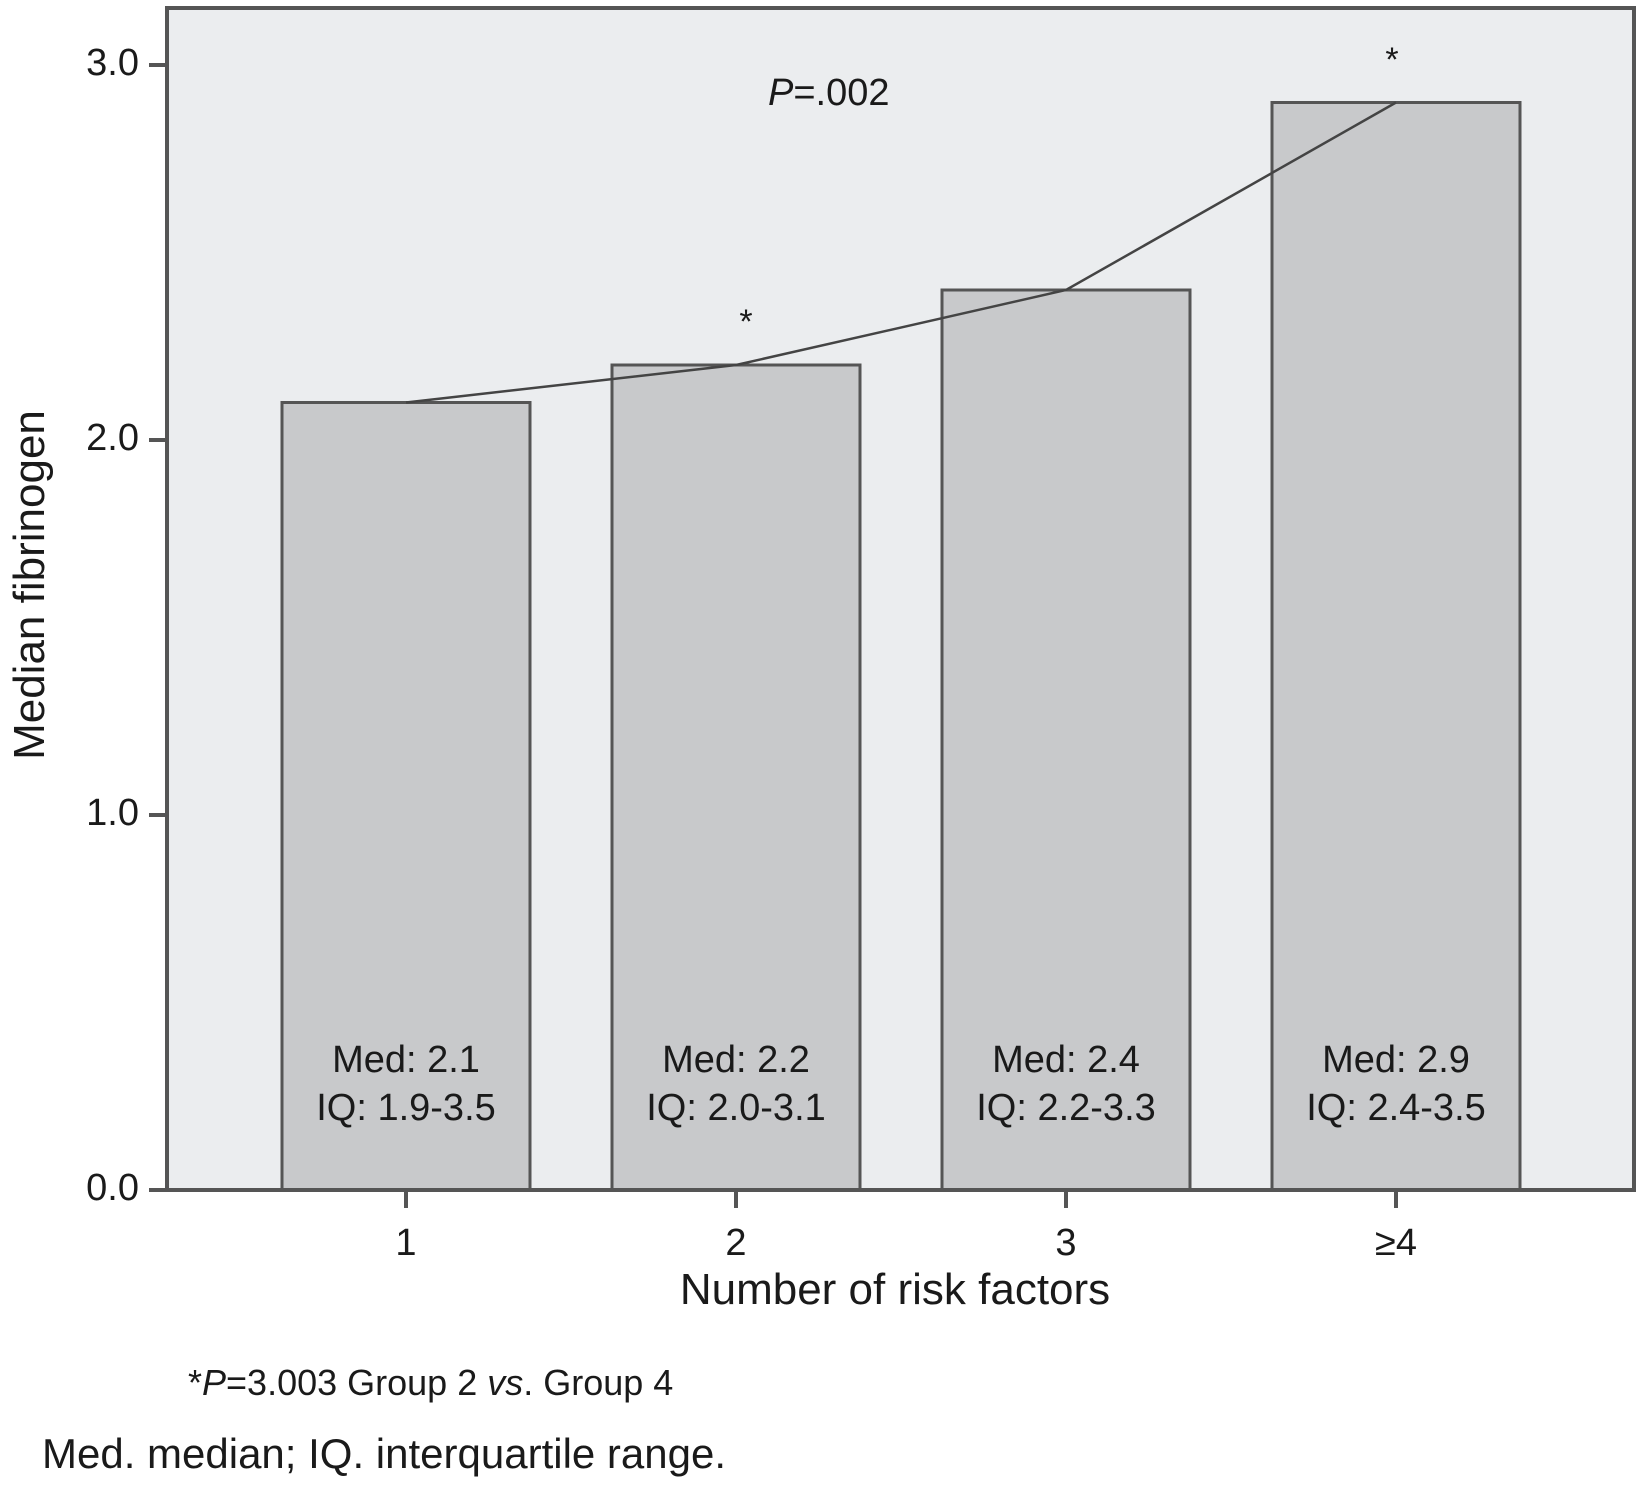 Image resolution: width=1638 pixels, height=1488 pixels. Describe the element at coordinates (1066, 1108) in the screenshot. I see `iq-label: IQ: 2.2-3.3` at that location.